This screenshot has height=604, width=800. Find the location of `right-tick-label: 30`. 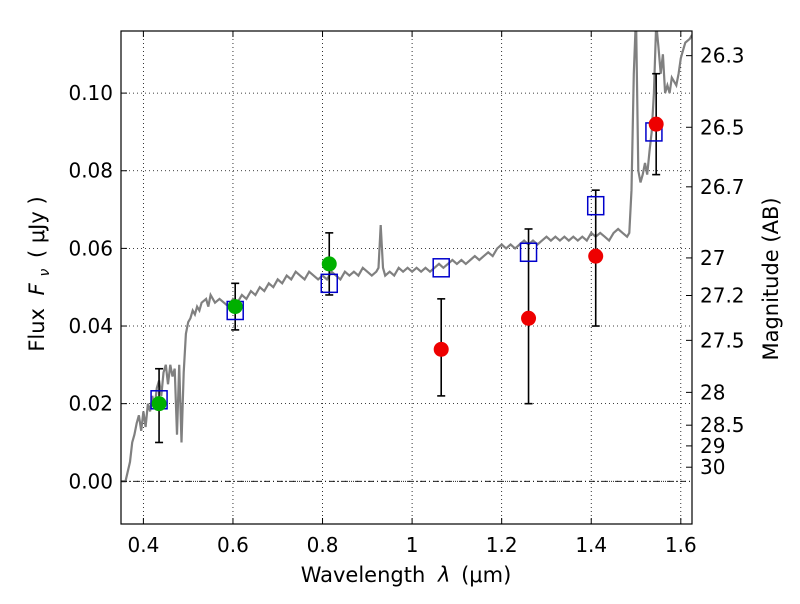

right-tick-label: 30 is located at coordinates (712, 467).